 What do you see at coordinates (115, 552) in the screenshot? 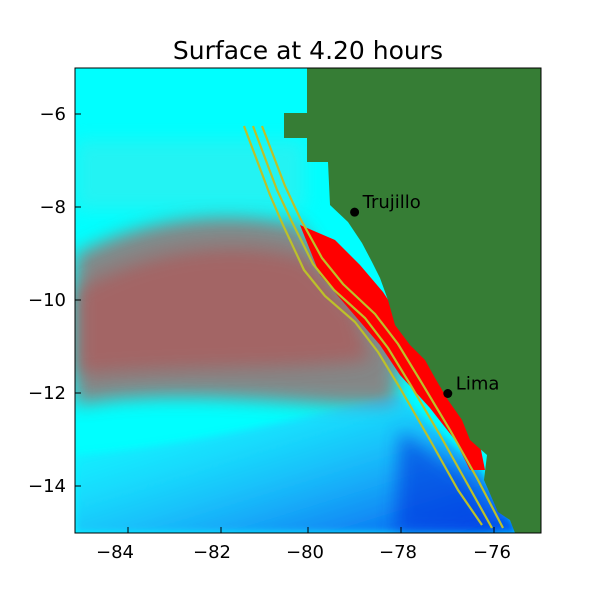
I see `x-tick-label: −84` at bounding box center [115, 552].